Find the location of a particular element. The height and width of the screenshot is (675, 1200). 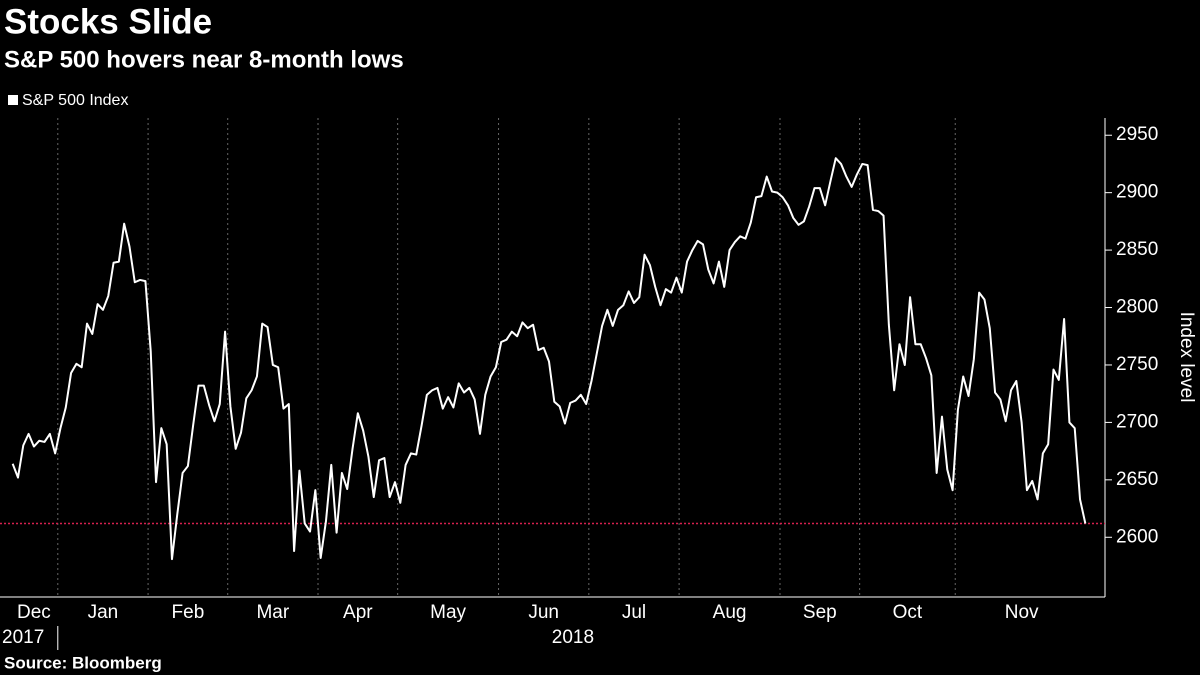

y-tick-label: 2700 is located at coordinates (1137, 421).